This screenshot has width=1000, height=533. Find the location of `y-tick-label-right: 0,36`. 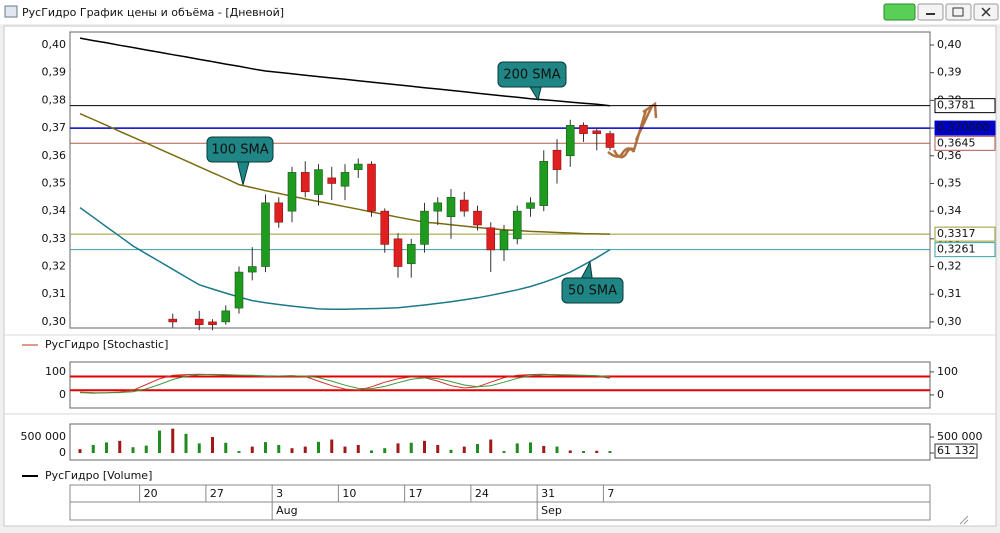

y-tick-label-right: 0,36 is located at coordinates (949, 155).